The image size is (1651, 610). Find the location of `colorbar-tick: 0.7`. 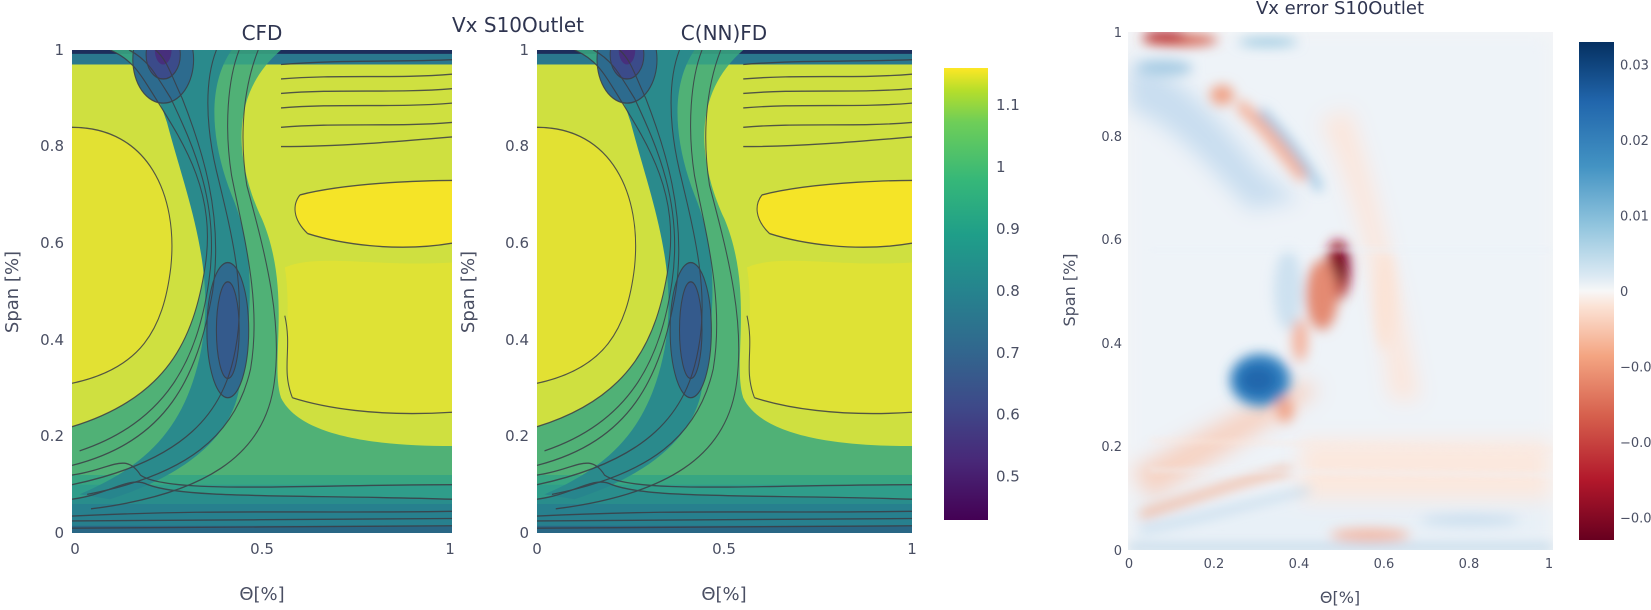

colorbar-tick: 0.7 is located at coordinates (1008, 353).